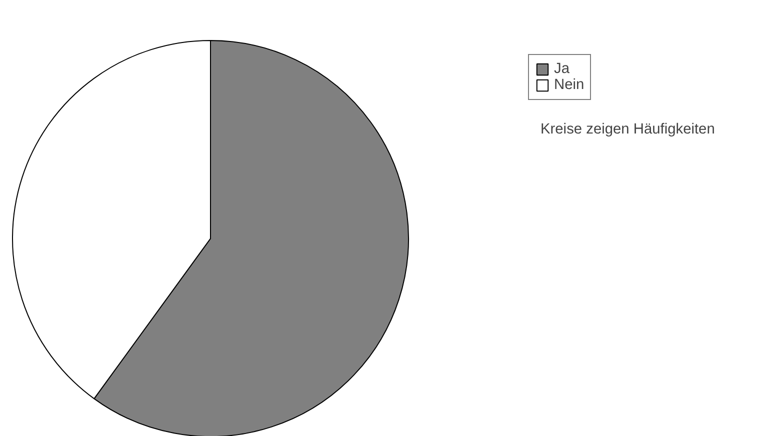  What do you see at coordinates (627, 130) in the screenshot?
I see `text: Kreise zeigen Häufigkeiten` at bounding box center [627, 130].